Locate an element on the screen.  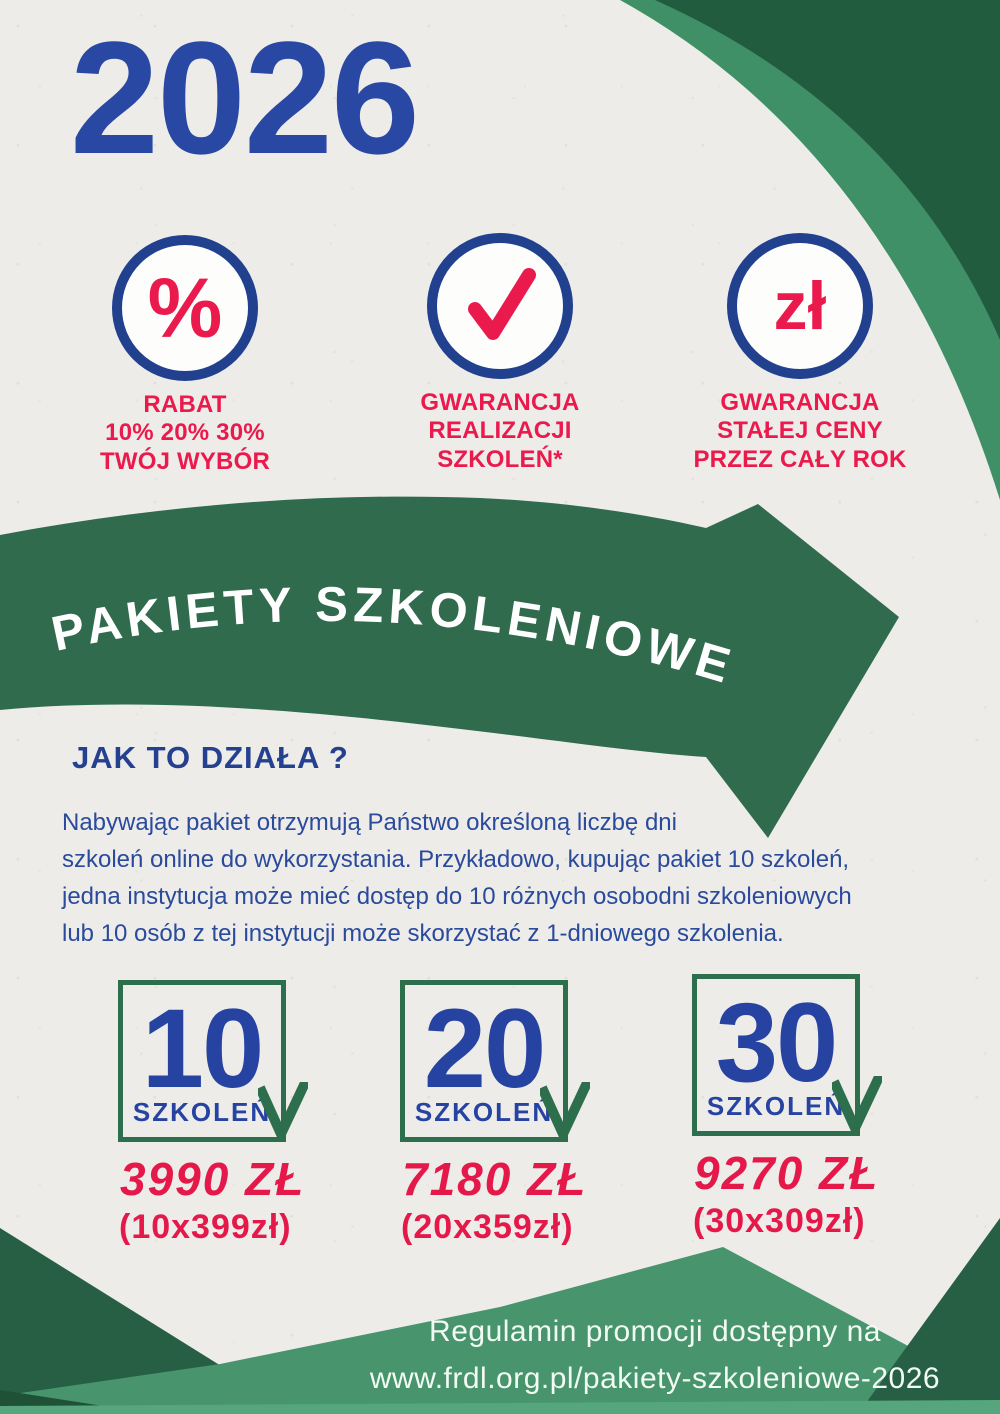
check-icon is located at coordinates (500, 306).